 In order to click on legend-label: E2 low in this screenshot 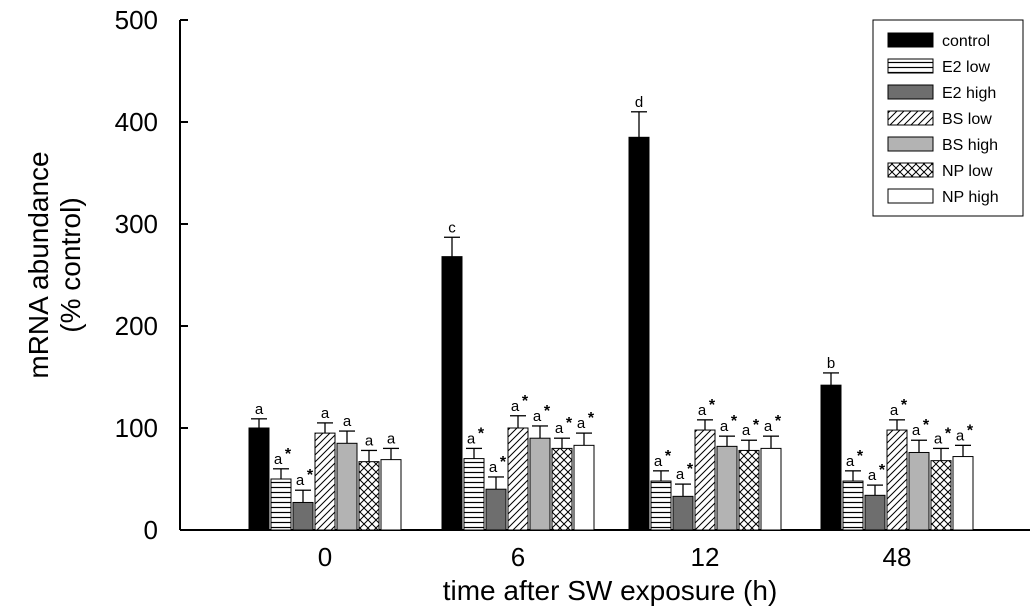, I will do `click(966, 67)`.